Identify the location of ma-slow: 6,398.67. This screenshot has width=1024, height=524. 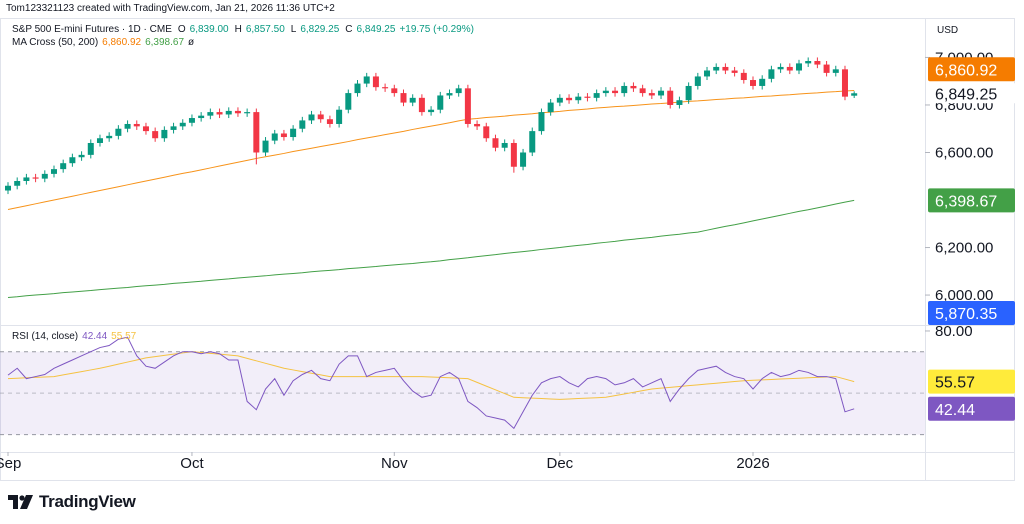
(165, 42).